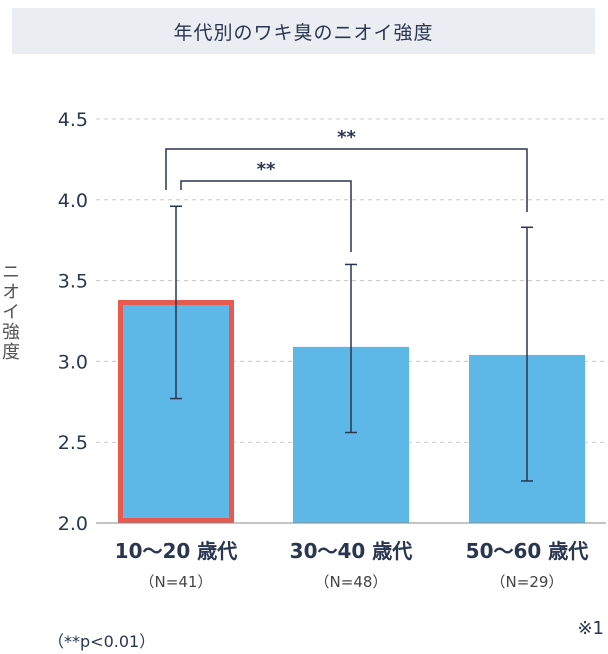 Image resolution: width=608 pixels, height=654 pixels. What do you see at coordinates (590, 628) in the screenshot?
I see `reference-note: ※1` at bounding box center [590, 628].